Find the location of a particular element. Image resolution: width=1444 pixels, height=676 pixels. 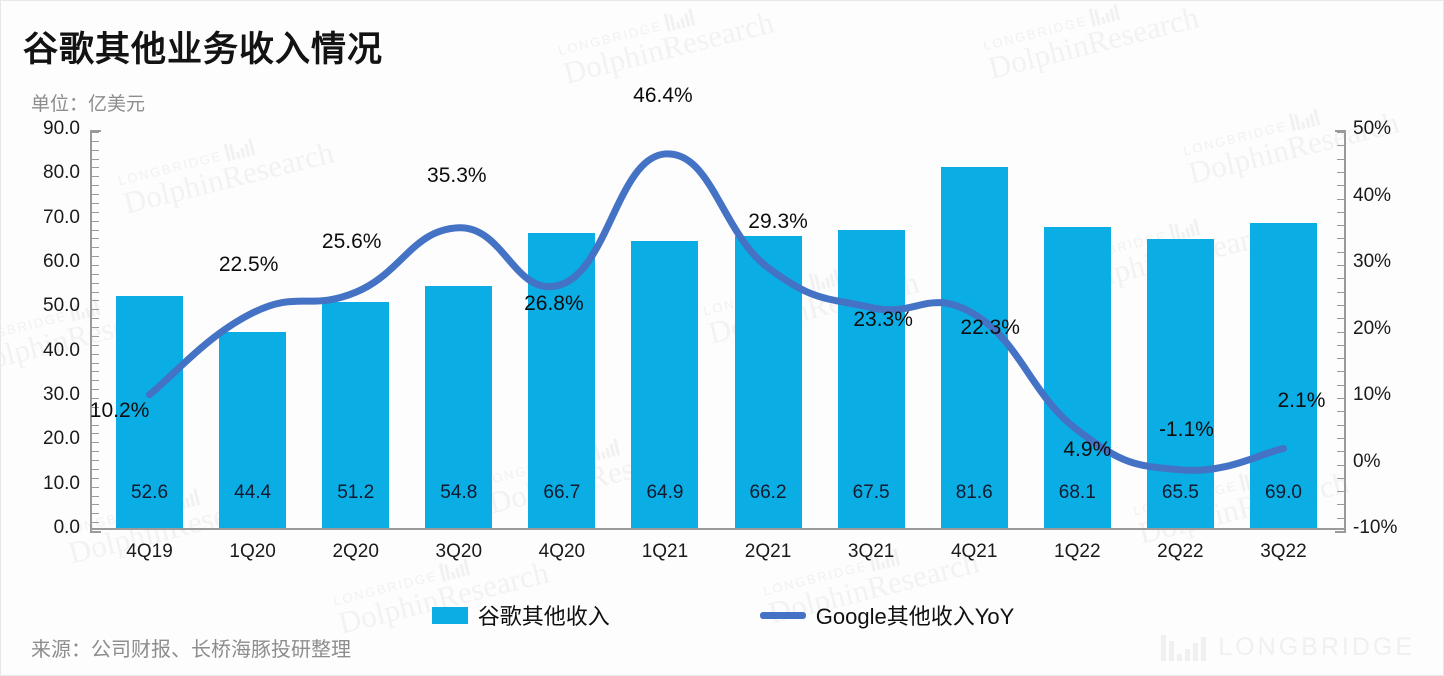

x-axis-tick-label: 2Q20 is located at coordinates (355, 551).